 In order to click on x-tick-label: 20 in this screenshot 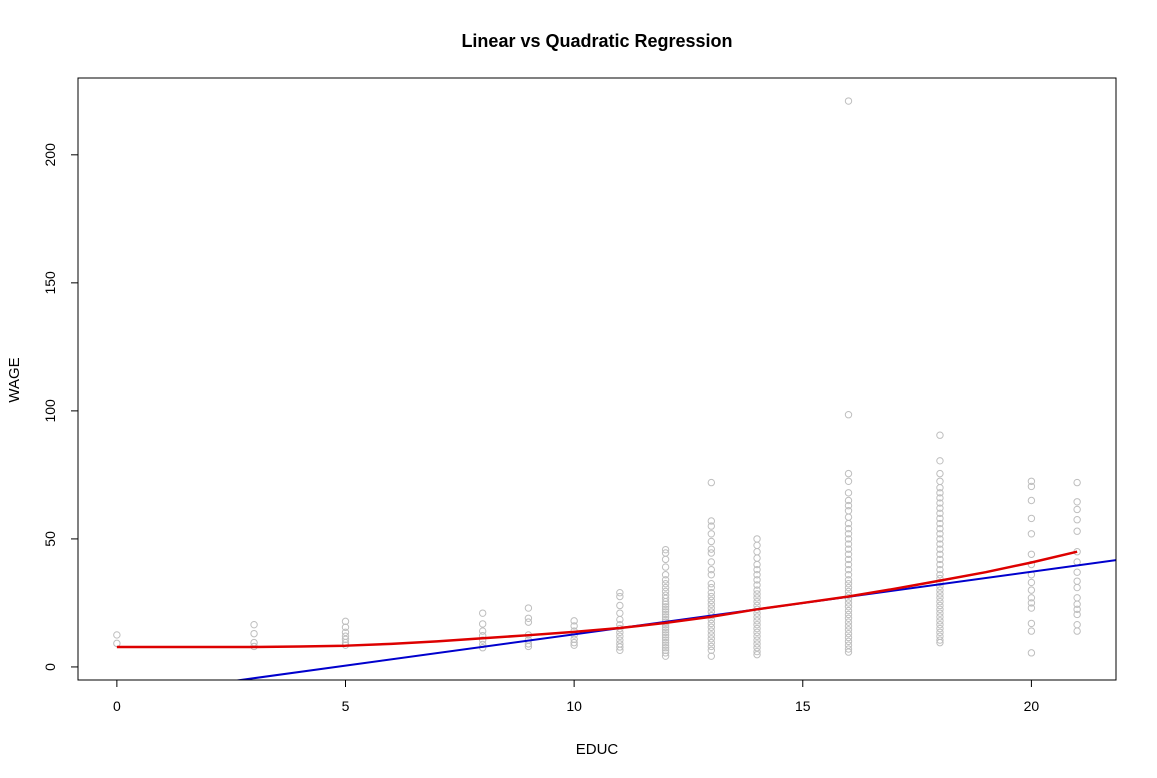, I will do `click(1032, 706)`.